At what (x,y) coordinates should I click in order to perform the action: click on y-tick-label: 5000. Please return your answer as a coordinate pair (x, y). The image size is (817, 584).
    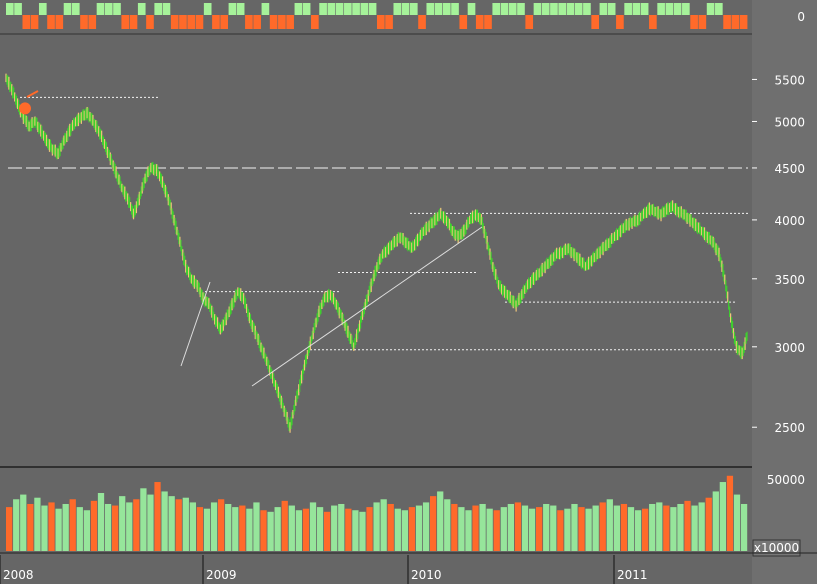
    Looking at the image, I should click on (789, 122).